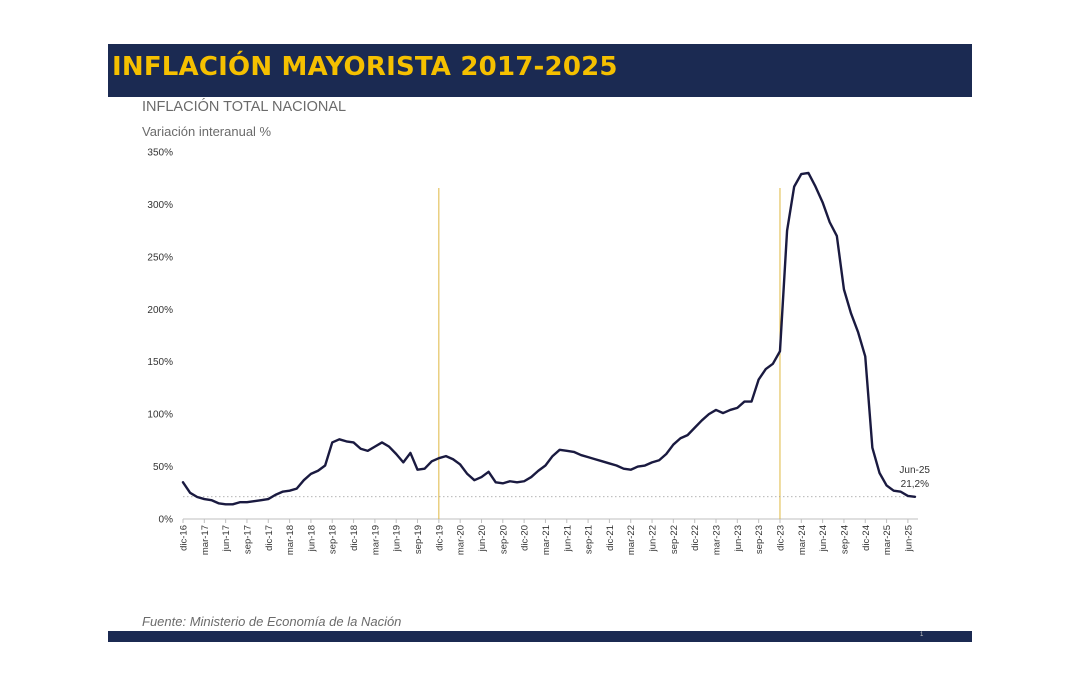  I want to click on x-tick-label: sep-22, so click(674, 539).